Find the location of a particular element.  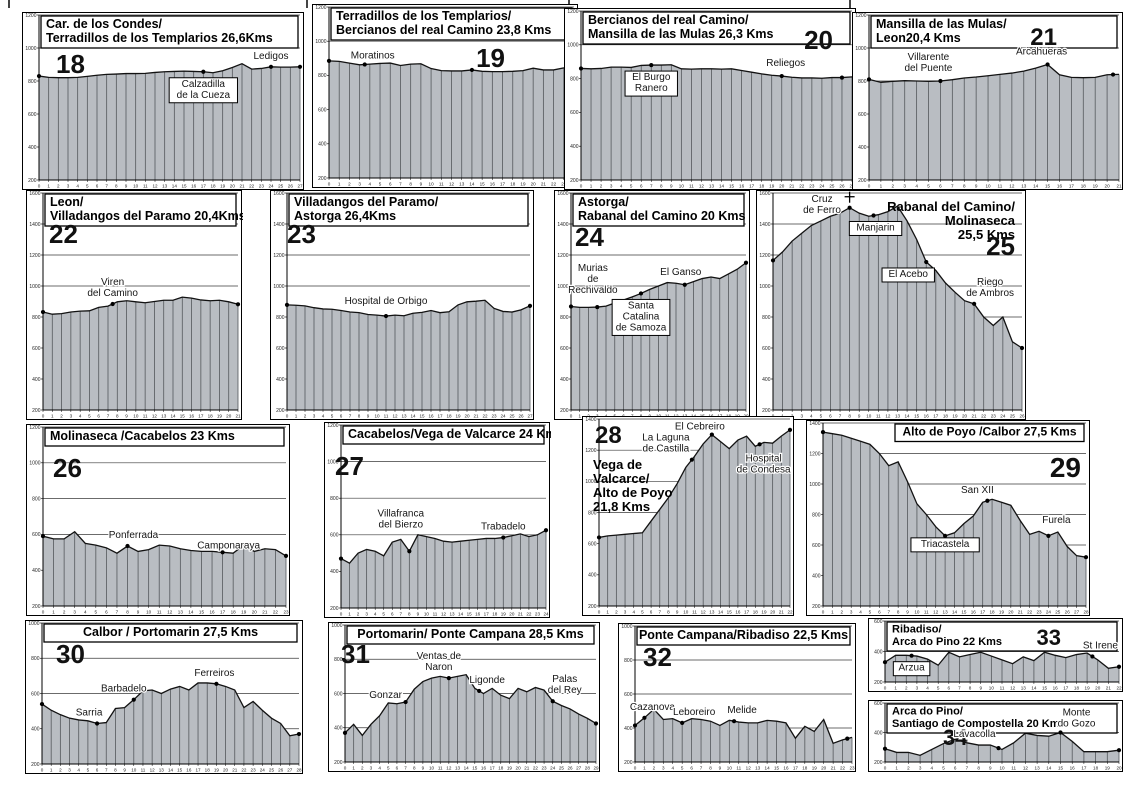

svg-text: 12 is located at coordinates (1026, 768).